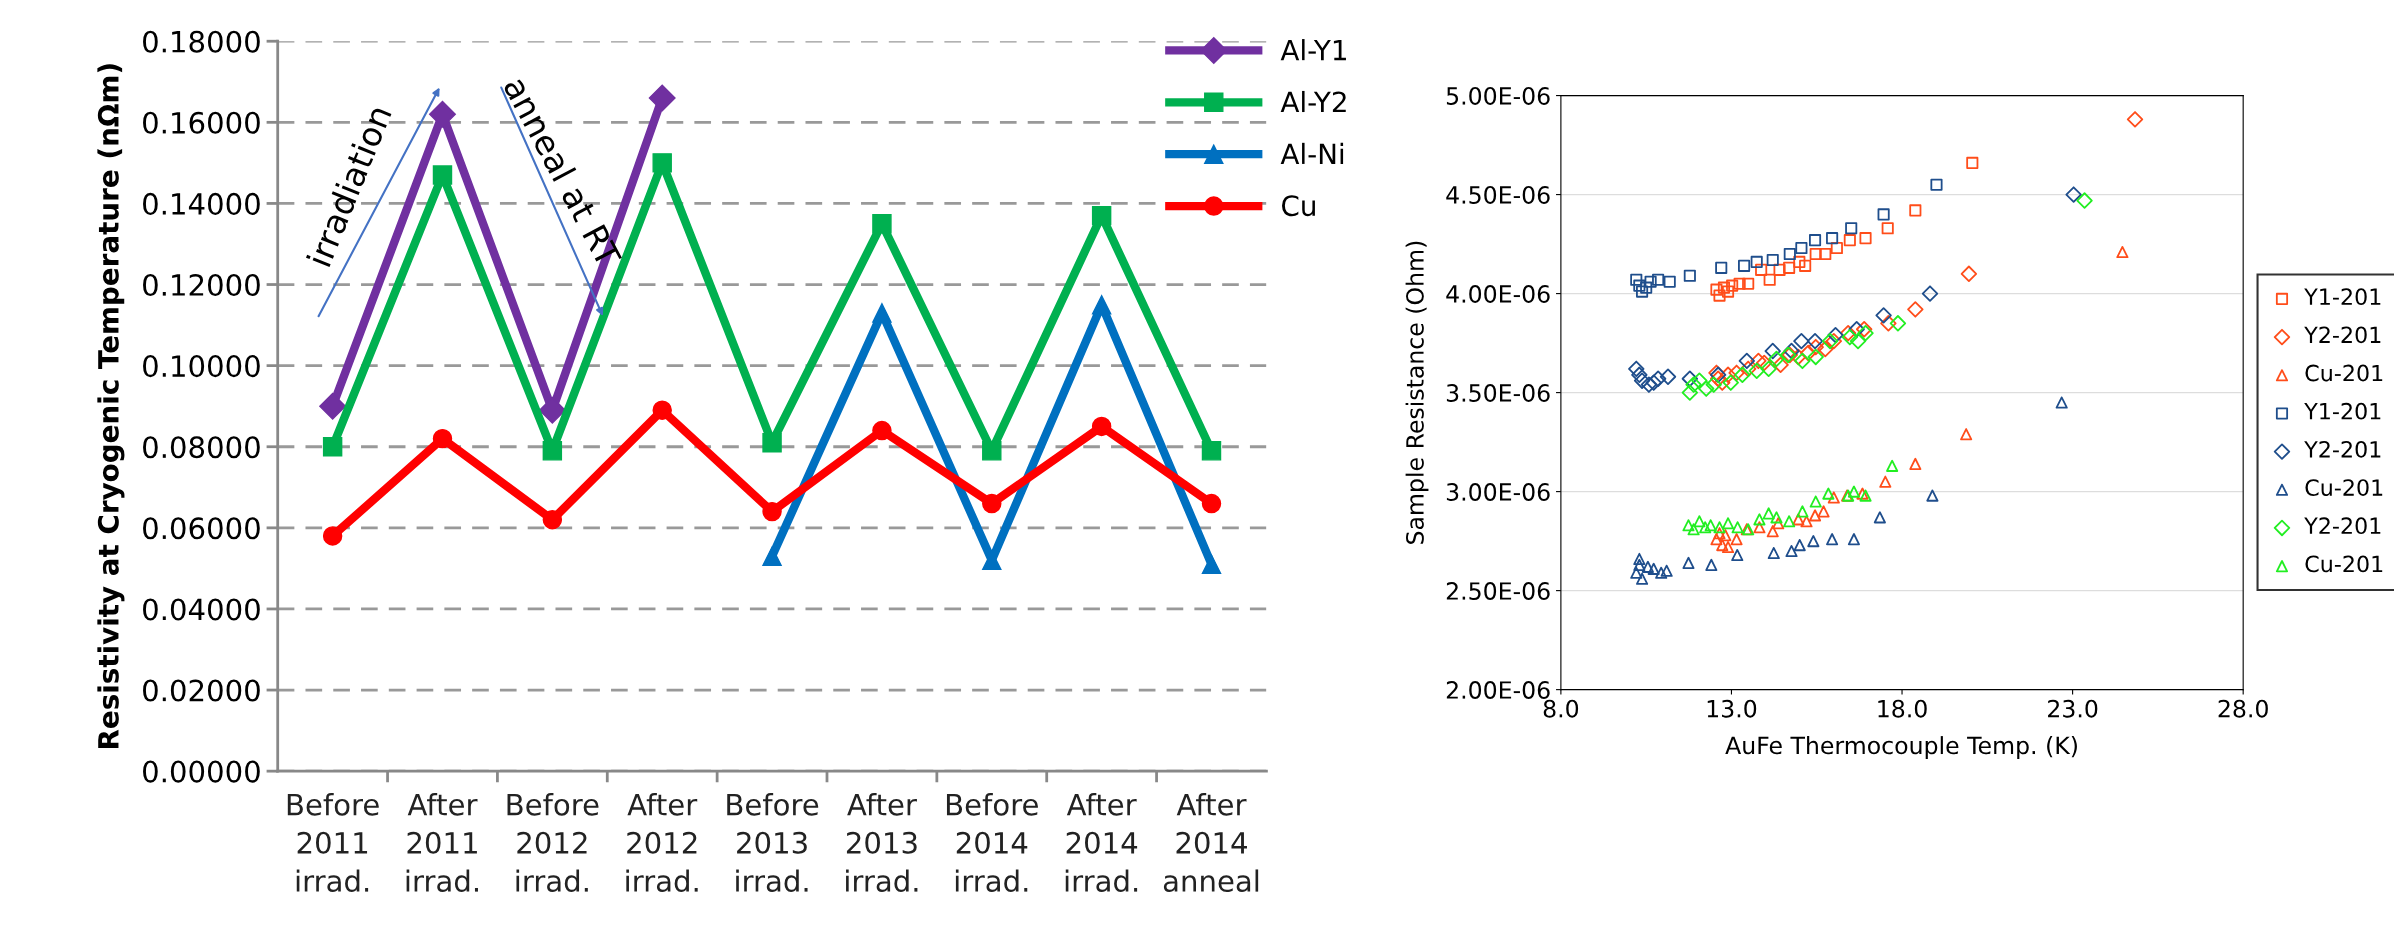  Describe the element at coordinates (2073, 708) in the screenshot. I see `x-tick-label: 23.0` at that location.